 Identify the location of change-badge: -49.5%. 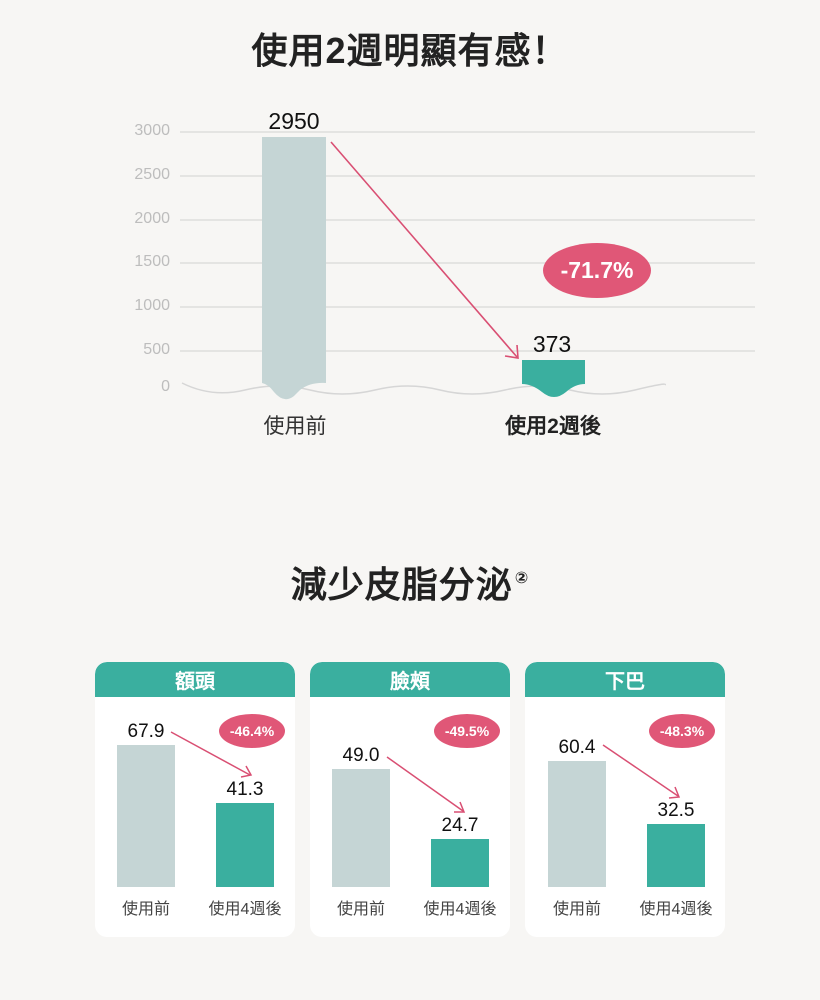
(467, 731).